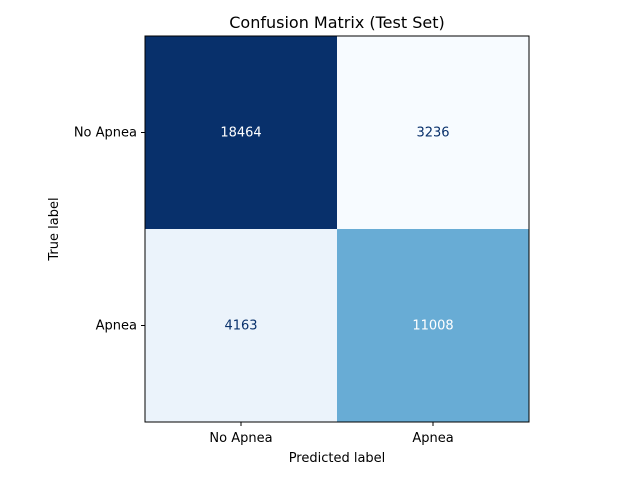 Image resolution: width=640 pixels, height=480 pixels. Describe the element at coordinates (105, 133) in the screenshot. I see `y-tick-label: No Apnea` at that location.